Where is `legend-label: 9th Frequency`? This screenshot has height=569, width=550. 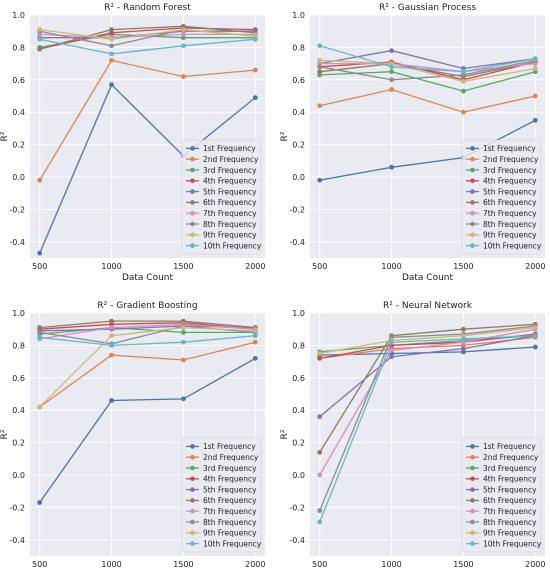 legend-label: 9th Frequency is located at coordinates (510, 235).